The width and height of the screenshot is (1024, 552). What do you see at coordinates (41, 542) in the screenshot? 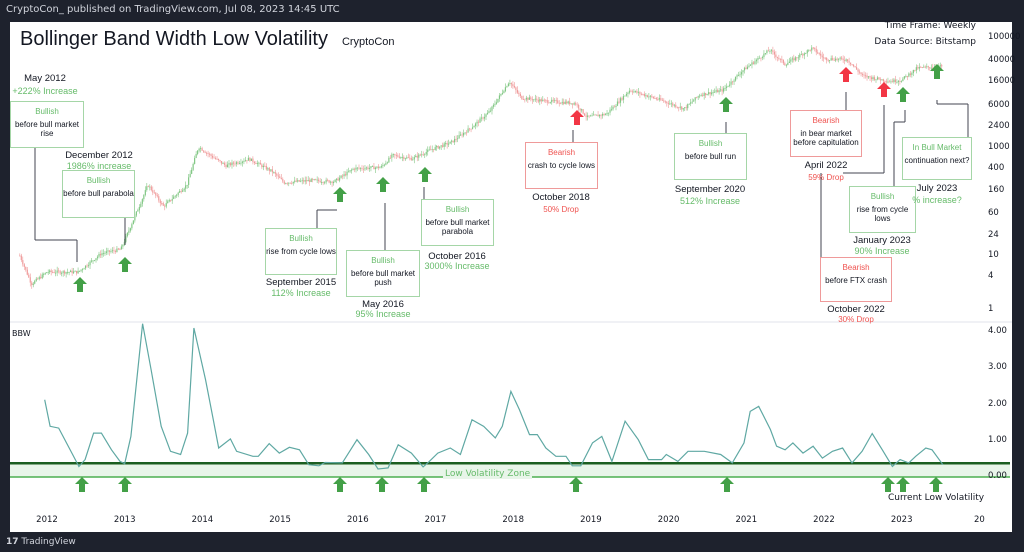
I see `tradingview-logo: 𝟭𝟳 TradingView` at bounding box center [41, 542].